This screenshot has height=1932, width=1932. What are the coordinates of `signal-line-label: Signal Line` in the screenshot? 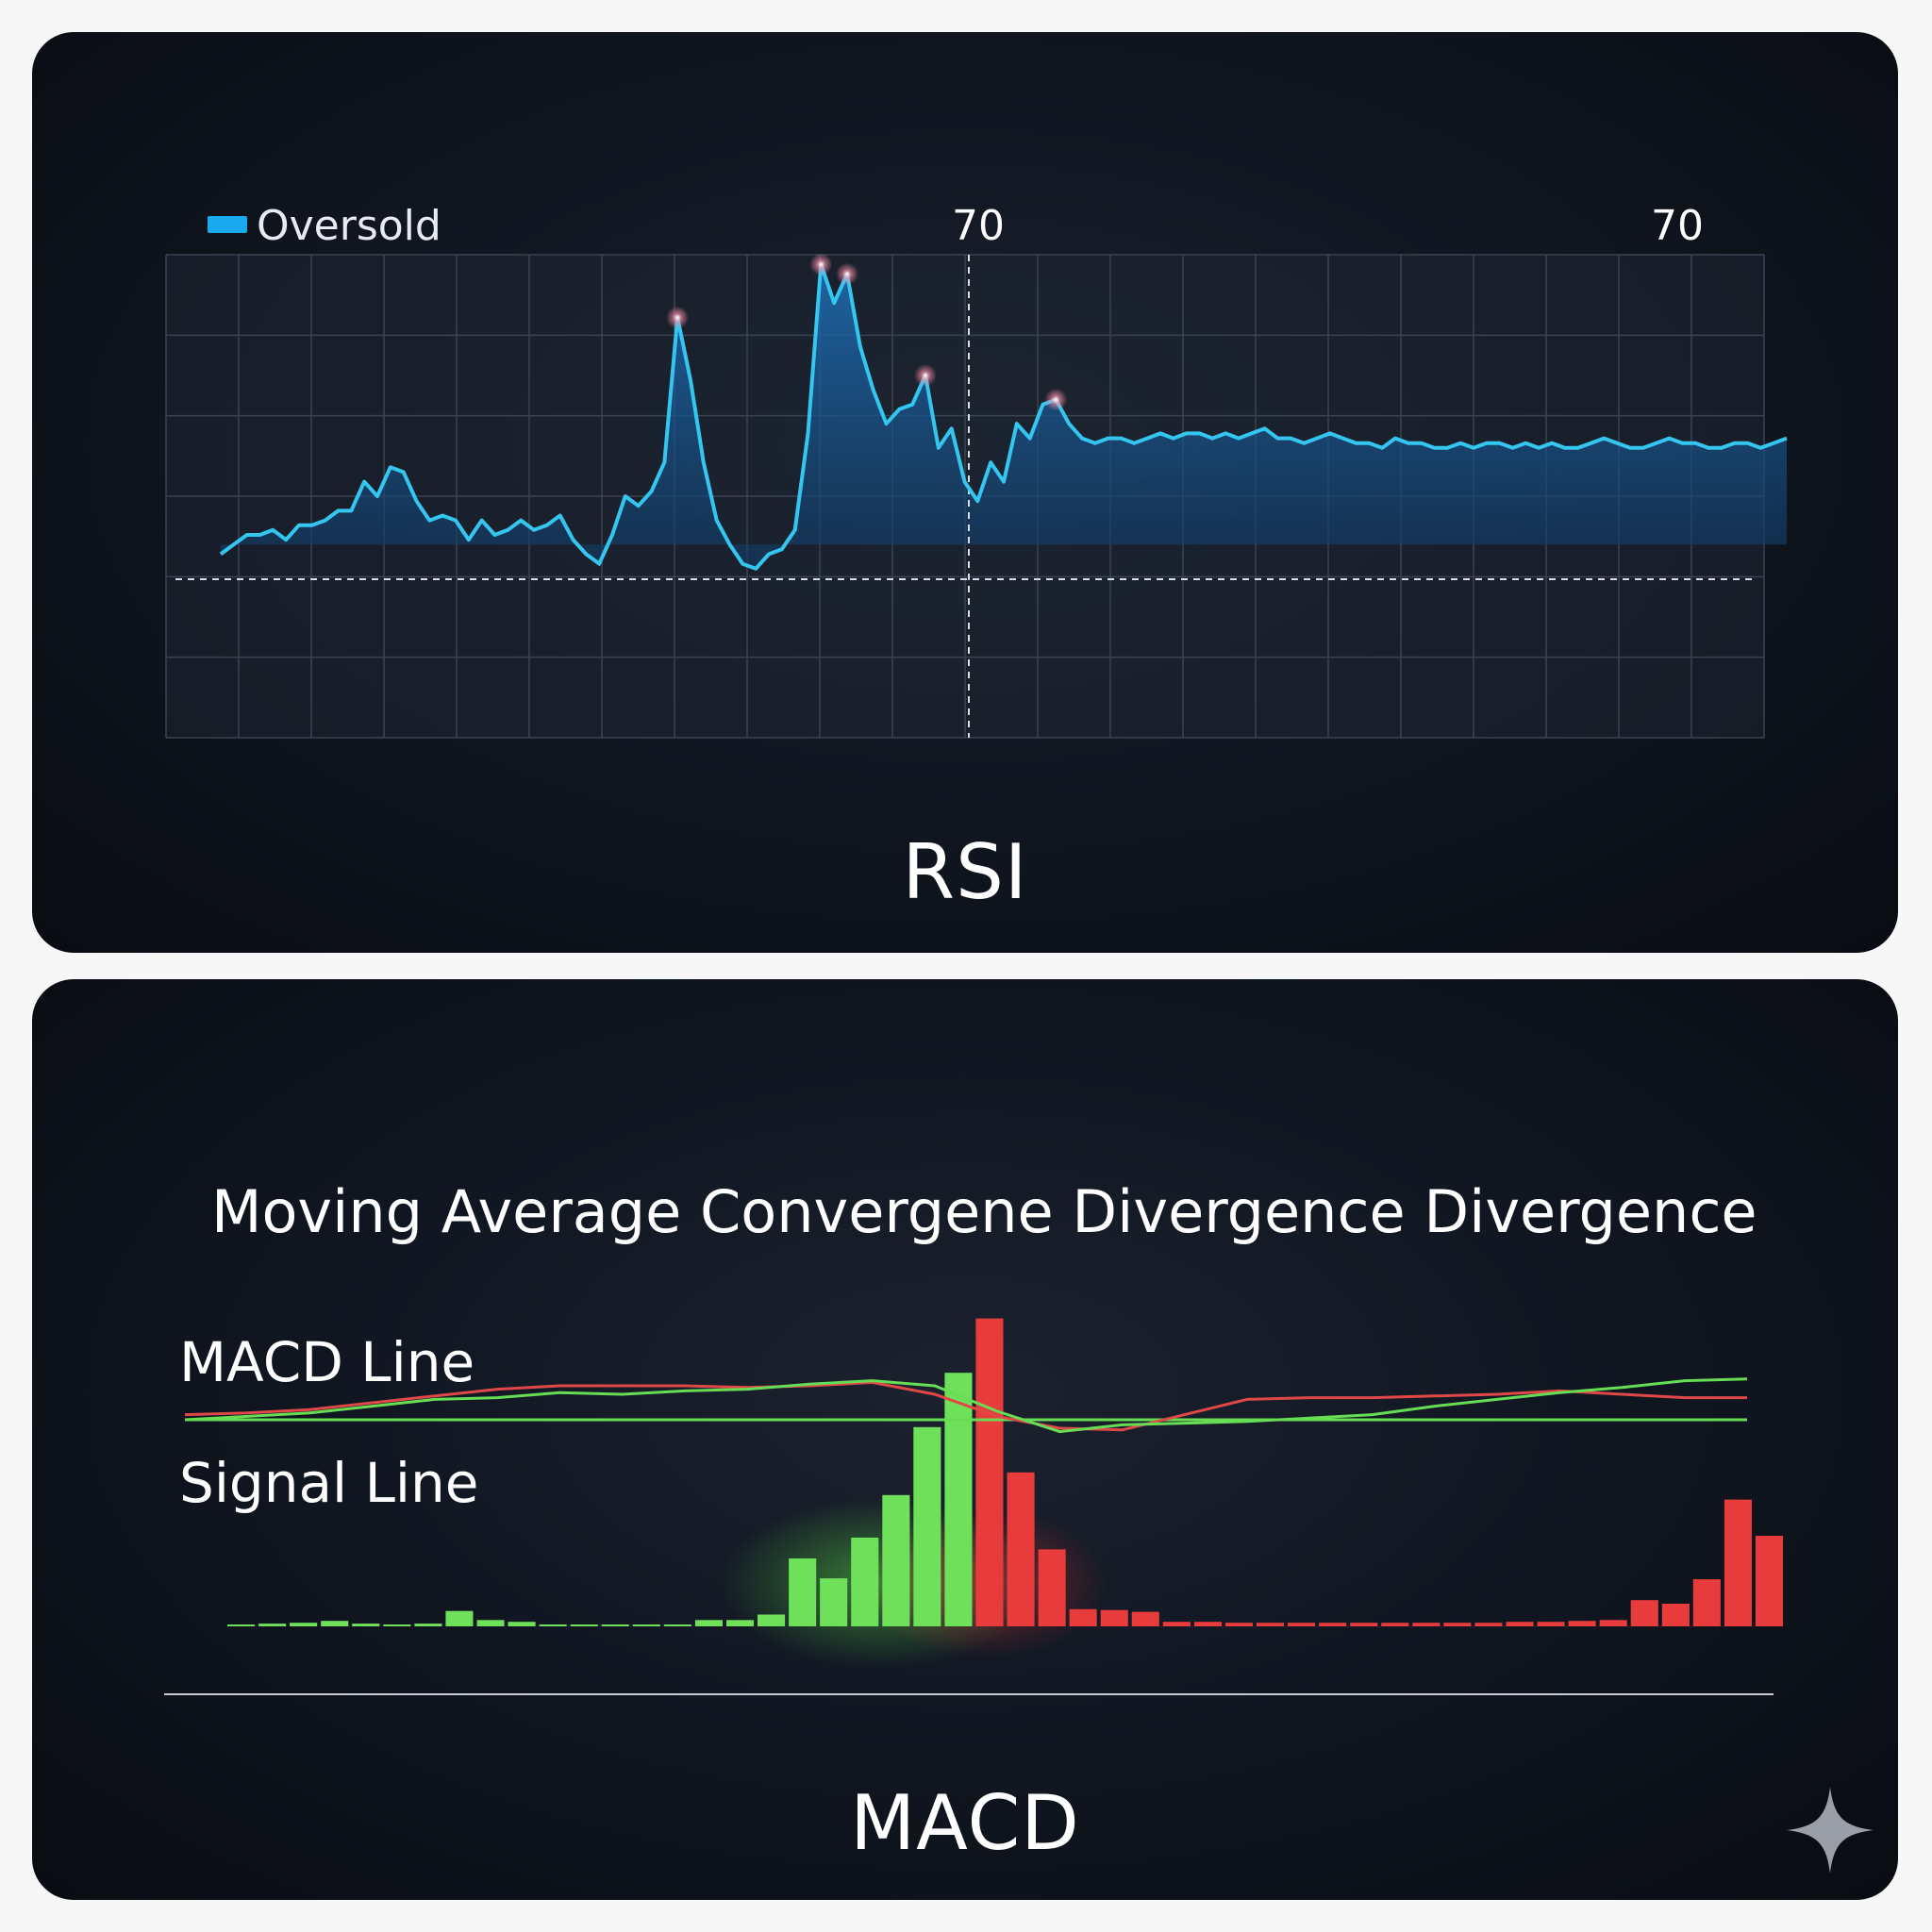 It's located at (329, 1483).